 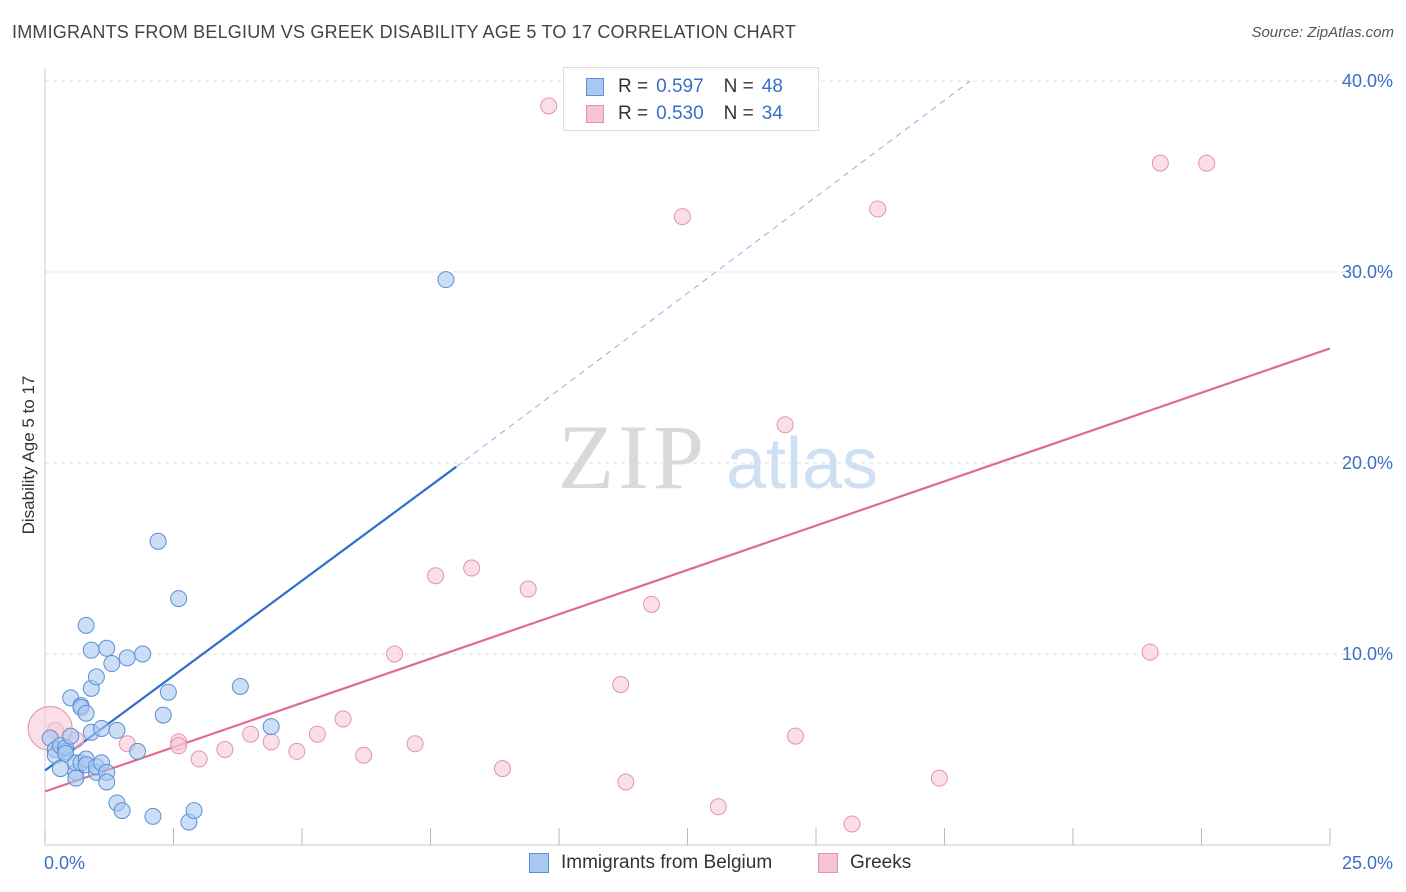 I want to click on y-tick-label: 30.0%, so click(x=1367, y=272).